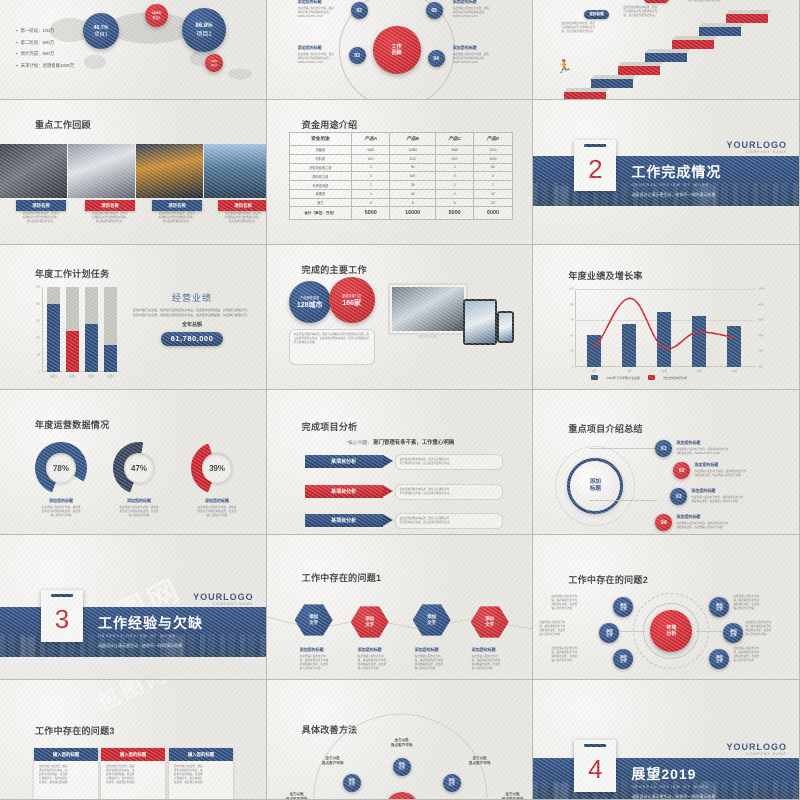 The image size is (800, 800). Describe the element at coordinates (296, 796) in the screenshot. I see `radial-label-far-left: 全力以赴 强占客户市场` at that location.